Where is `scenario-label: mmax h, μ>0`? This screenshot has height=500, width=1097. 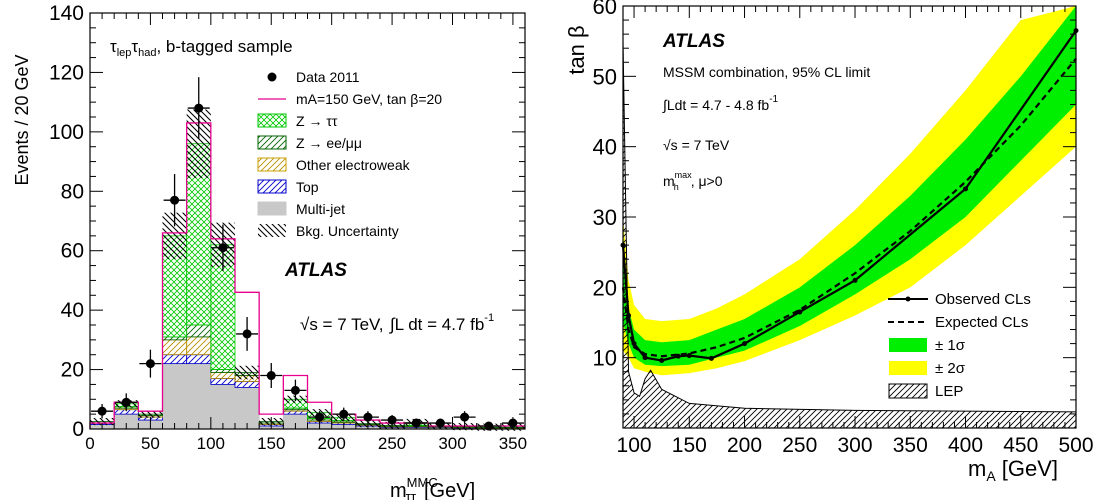 scenario-label: mmax h, μ>0 is located at coordinates (693, 181).